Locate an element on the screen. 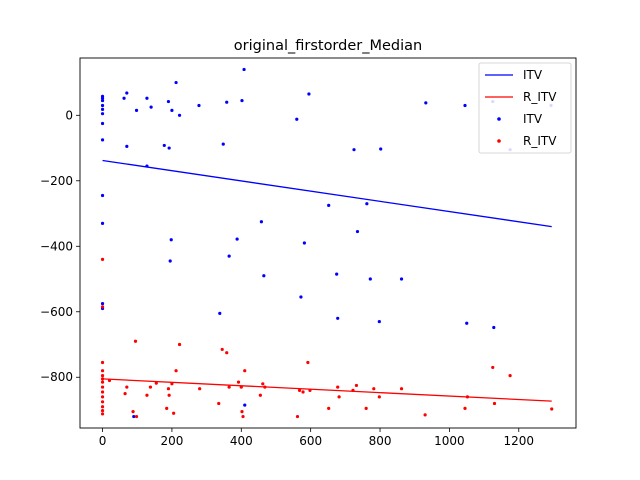 The height and width of the screenshot is (480, 640). y-tick-label: −800 is located at coordinates (56, 377).